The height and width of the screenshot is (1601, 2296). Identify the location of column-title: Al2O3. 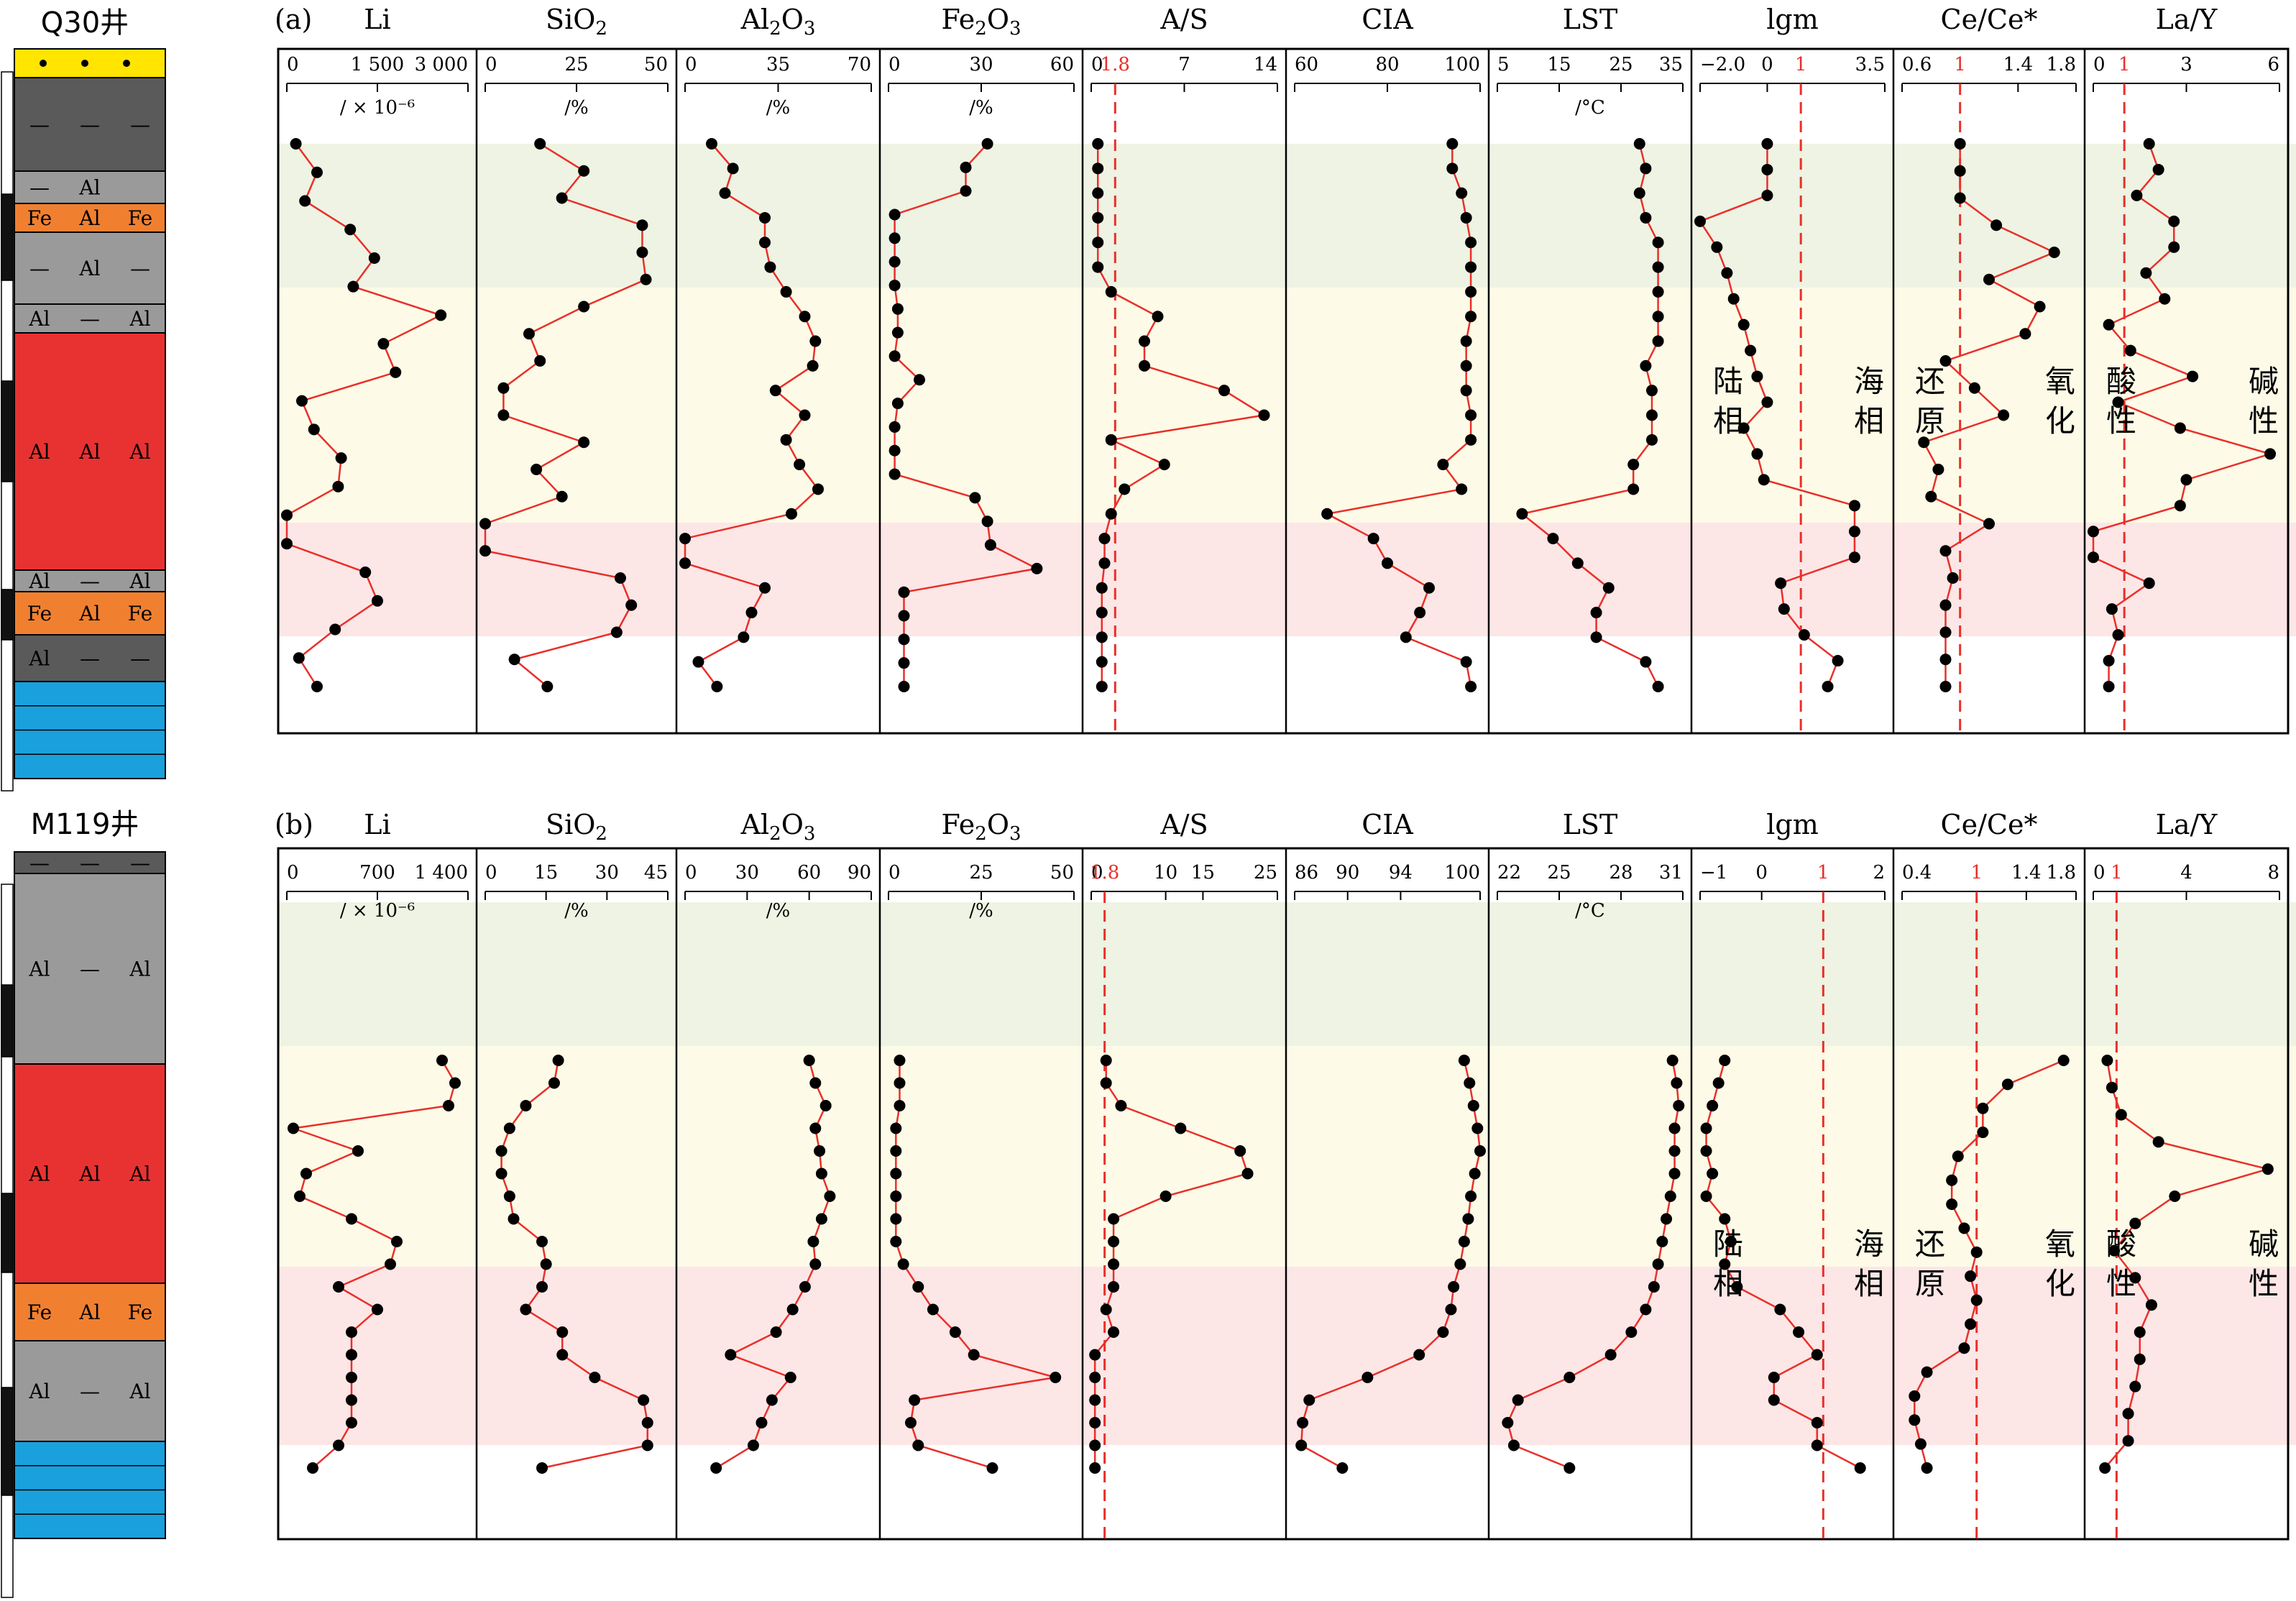
(778, 22).